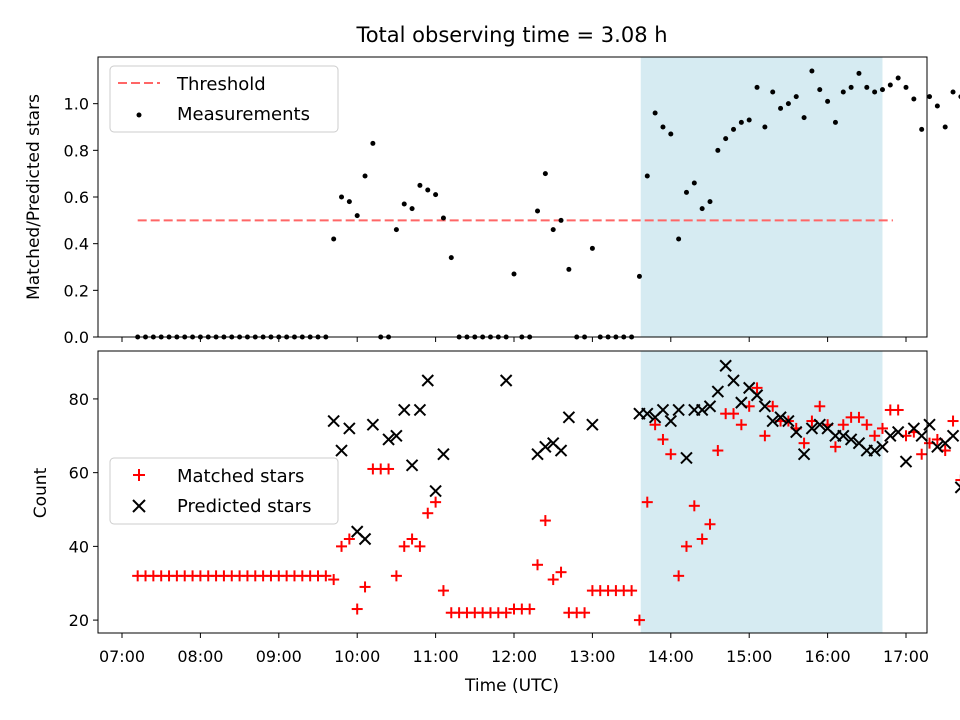  Describe the element at coordinates (244, 506) in the screenshot. I see `legend-predicted-label: Predicted stars` at that location.